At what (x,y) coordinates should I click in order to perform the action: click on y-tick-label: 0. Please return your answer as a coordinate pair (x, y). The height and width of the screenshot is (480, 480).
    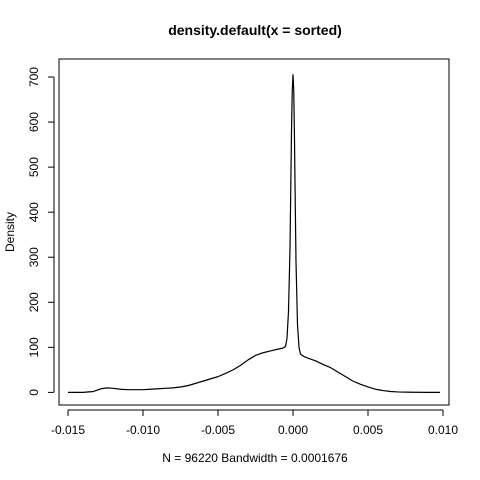
    Looking at the image, I should click on (34, 392).